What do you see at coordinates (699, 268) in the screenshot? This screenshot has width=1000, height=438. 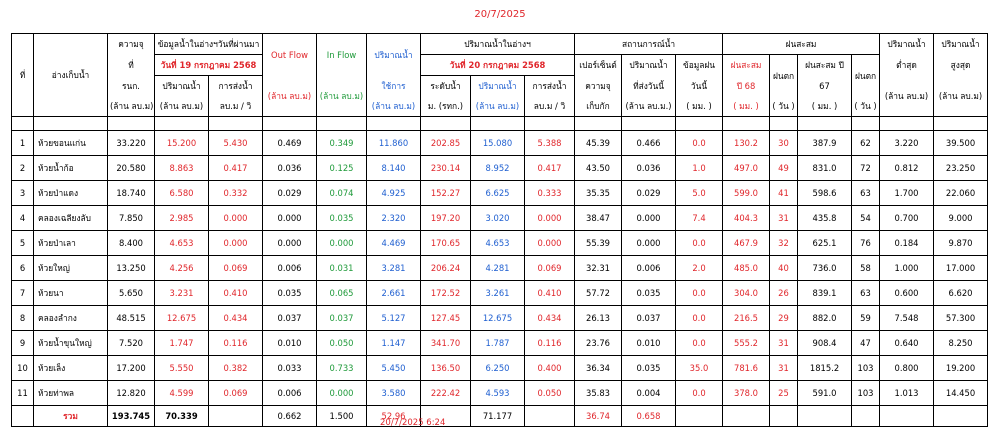 I see `cell-rain-today: 2.0` at bounding box center [699, 268].